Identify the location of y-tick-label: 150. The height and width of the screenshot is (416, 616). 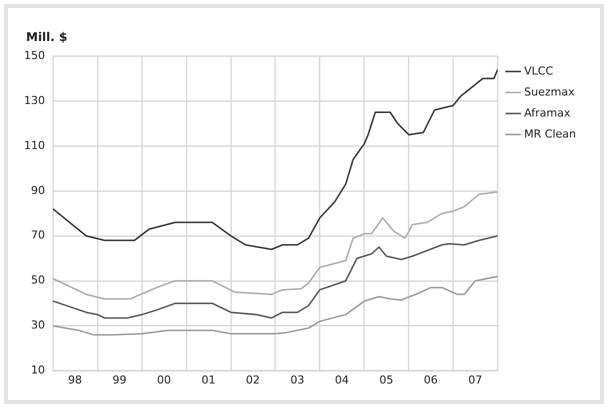
(34, 55).